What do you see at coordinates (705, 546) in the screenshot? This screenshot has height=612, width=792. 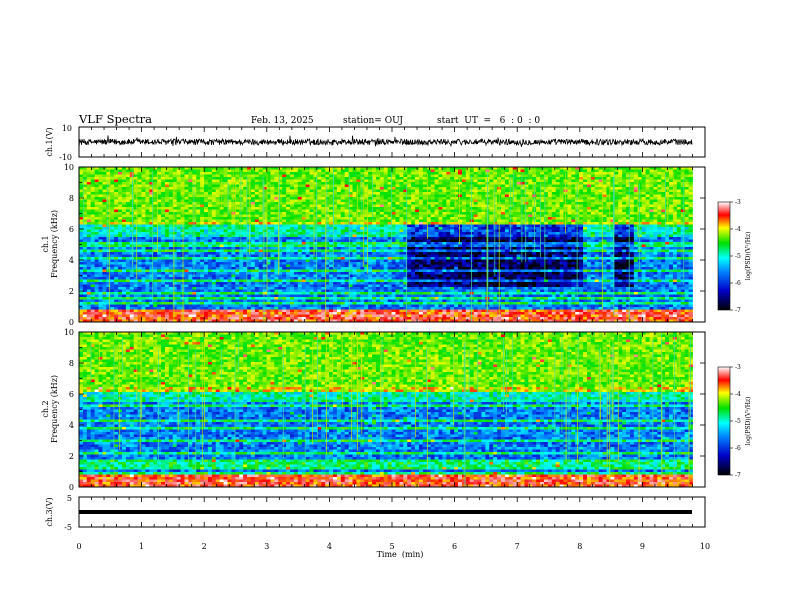 I see `time-tick-label: 10` at bounding box center [705, 546].